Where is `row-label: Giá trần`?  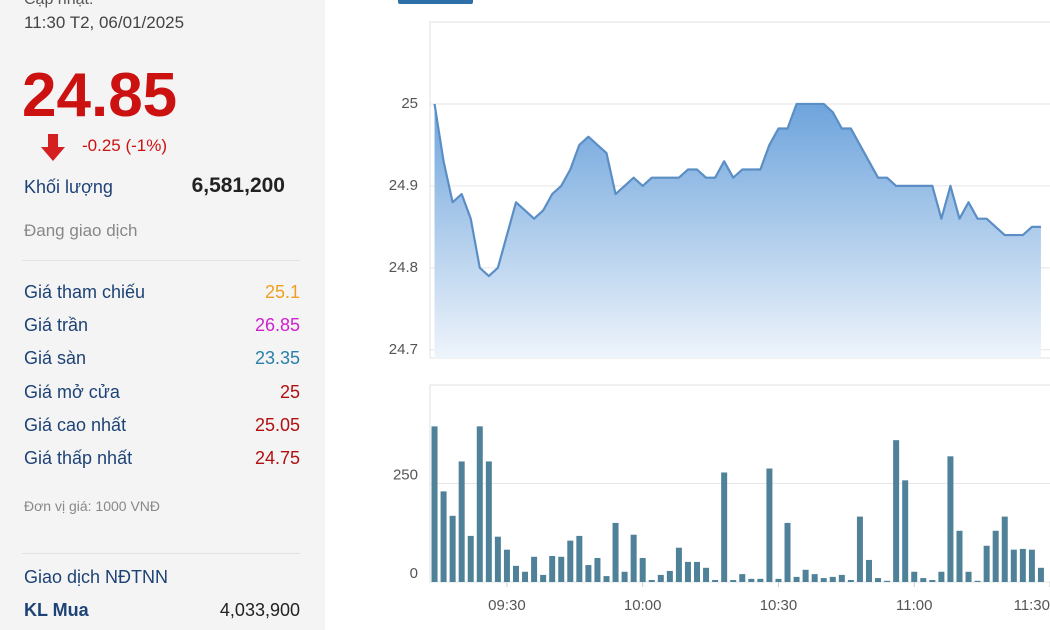
row-label: Giá trần is located at coordinates (56, 325).